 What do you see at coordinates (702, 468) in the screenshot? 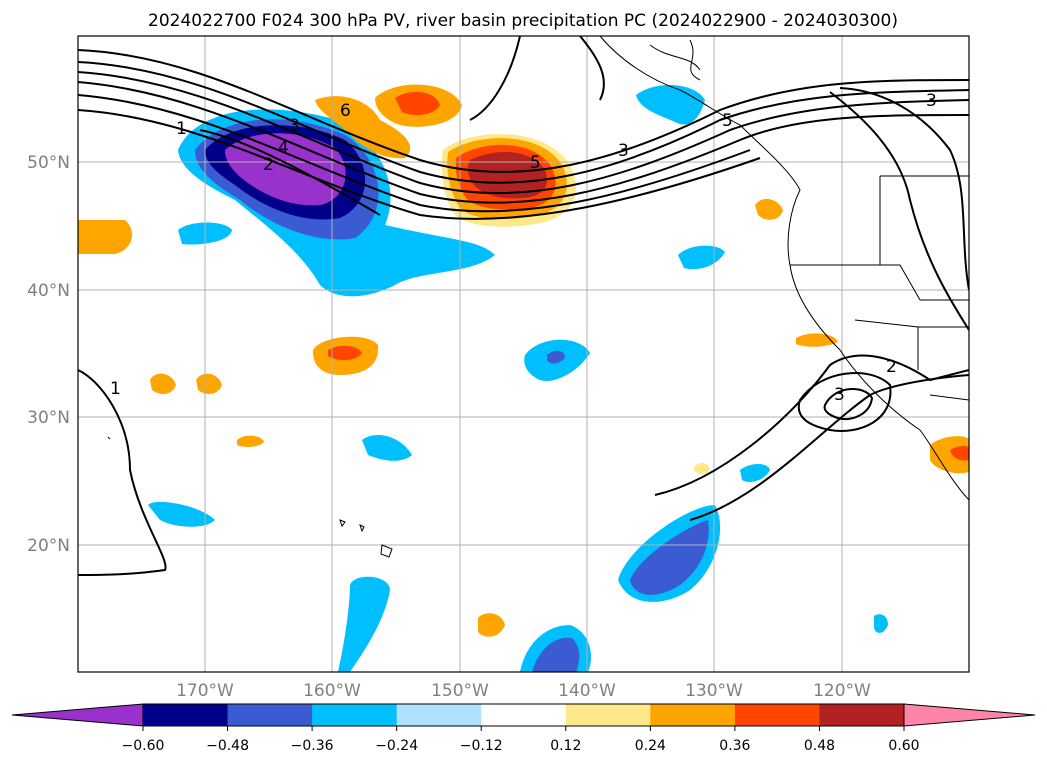
I see `patch-25n-132w` at bounding box center [702, 468].